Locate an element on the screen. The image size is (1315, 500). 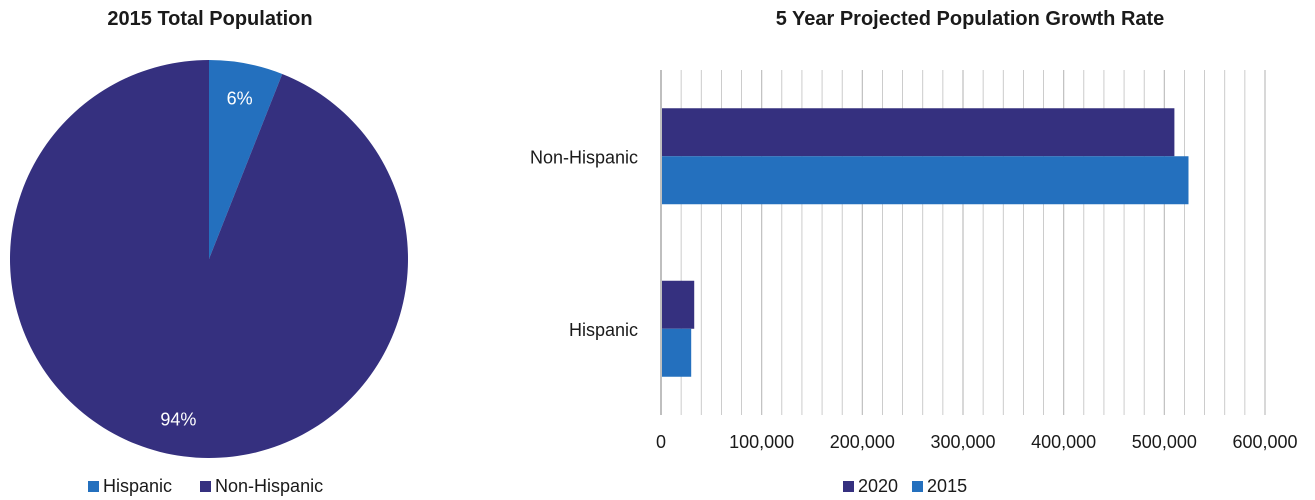
category-label: Hispanic is located at coordinates (603, 330).